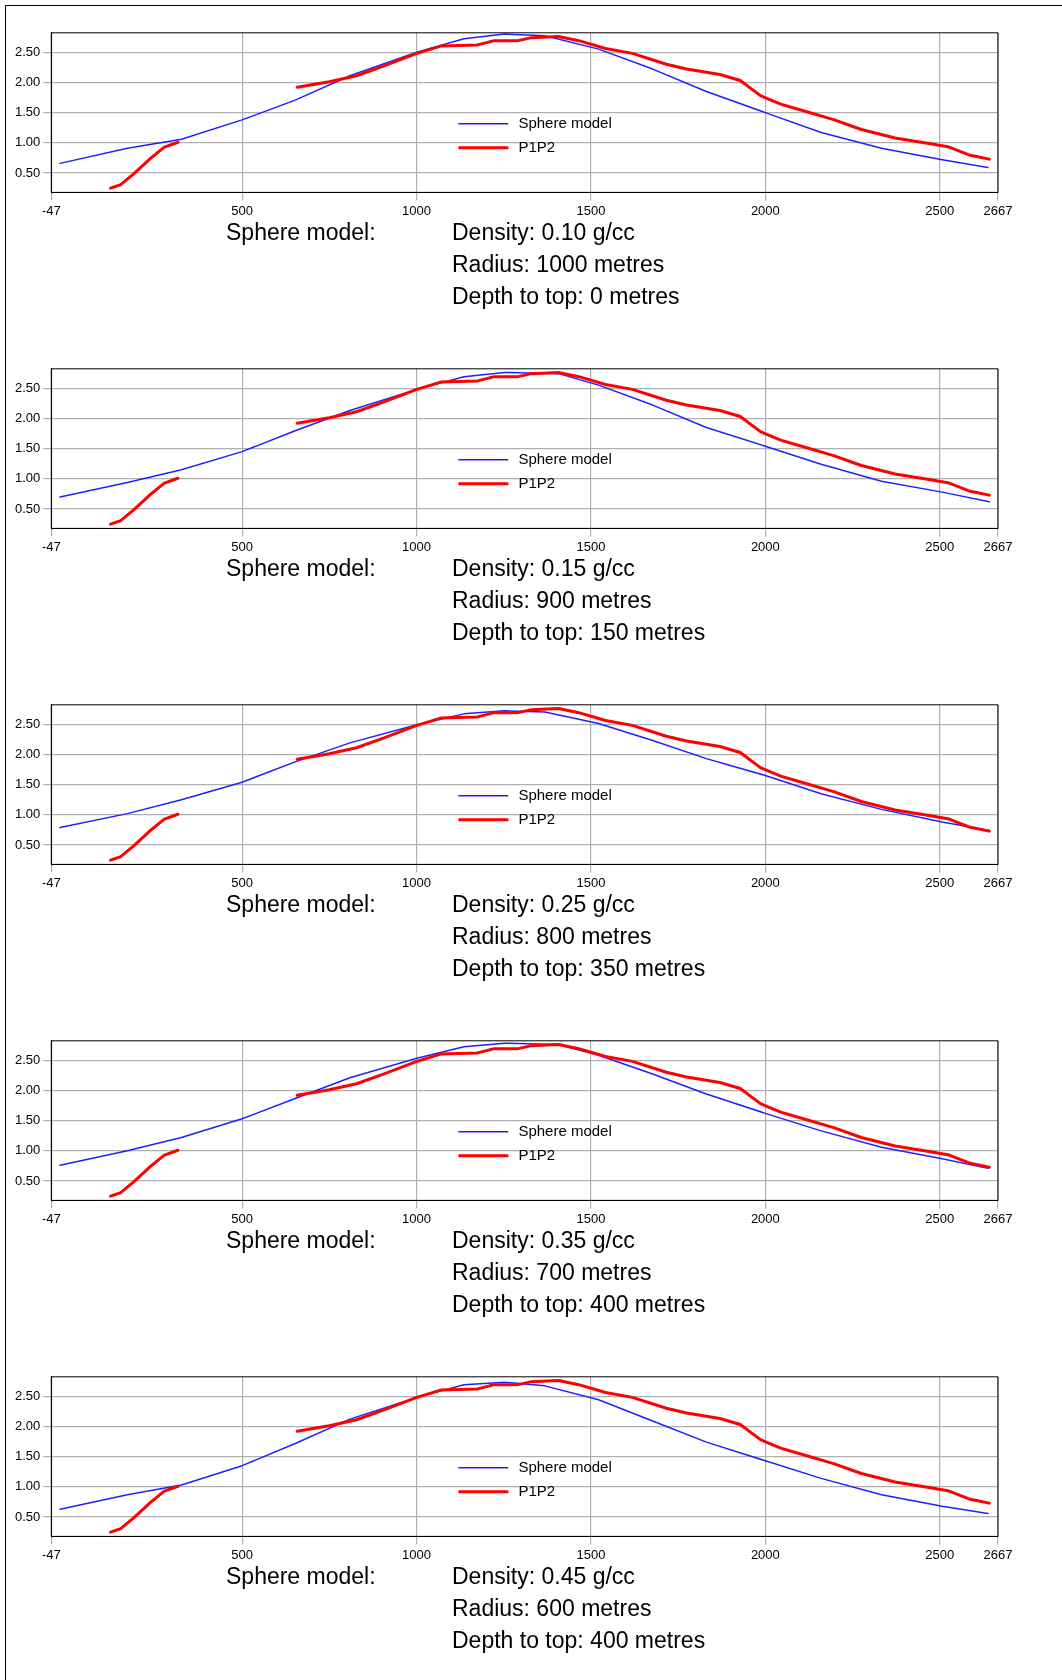  Describe the element at coordinates (566, 296) in the screenshot. I see `text: Depth to top: 0 metres` at that location.